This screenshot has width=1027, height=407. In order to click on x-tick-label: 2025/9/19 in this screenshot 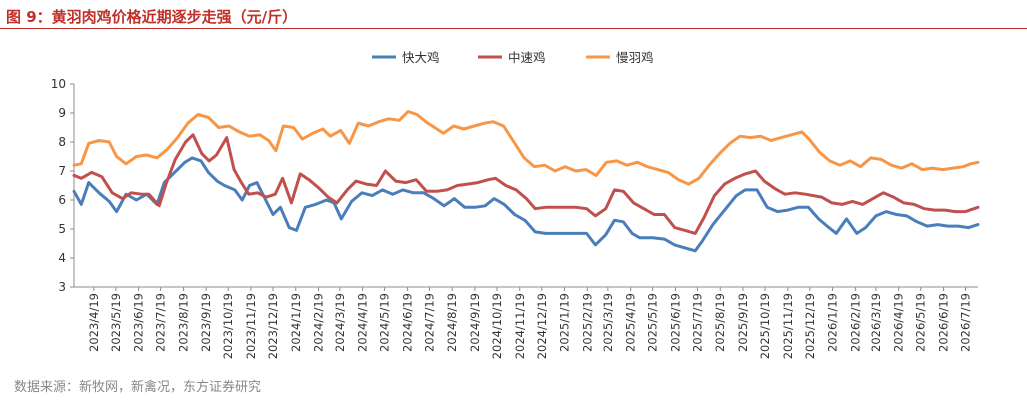, I will do `click(743, 322)`.